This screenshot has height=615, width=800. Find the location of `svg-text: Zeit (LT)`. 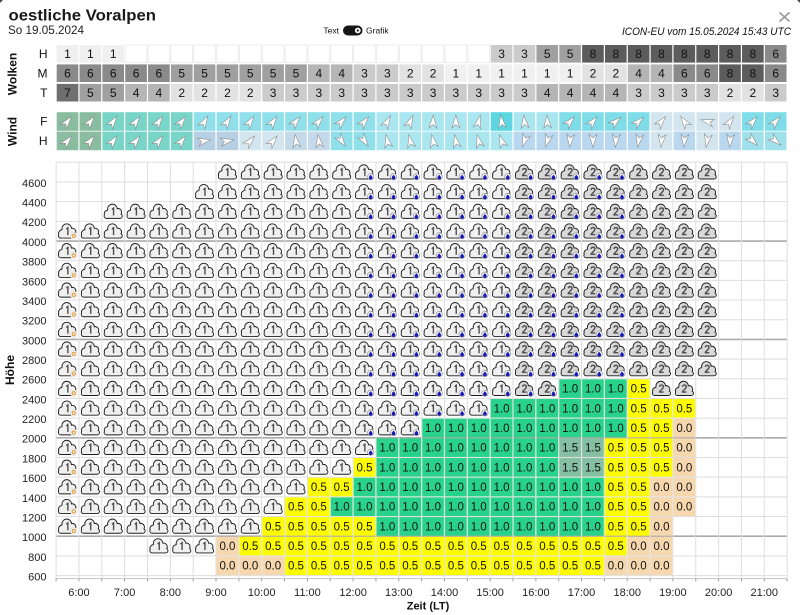

svg-text: Zeit (LT) is located at coordinates (428, 607).